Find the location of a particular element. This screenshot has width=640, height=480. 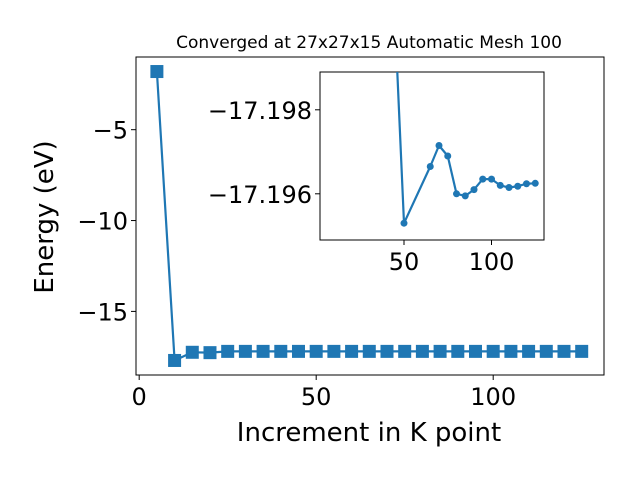

main-x-tick-label: 0 is located at coordinates (139, 397).